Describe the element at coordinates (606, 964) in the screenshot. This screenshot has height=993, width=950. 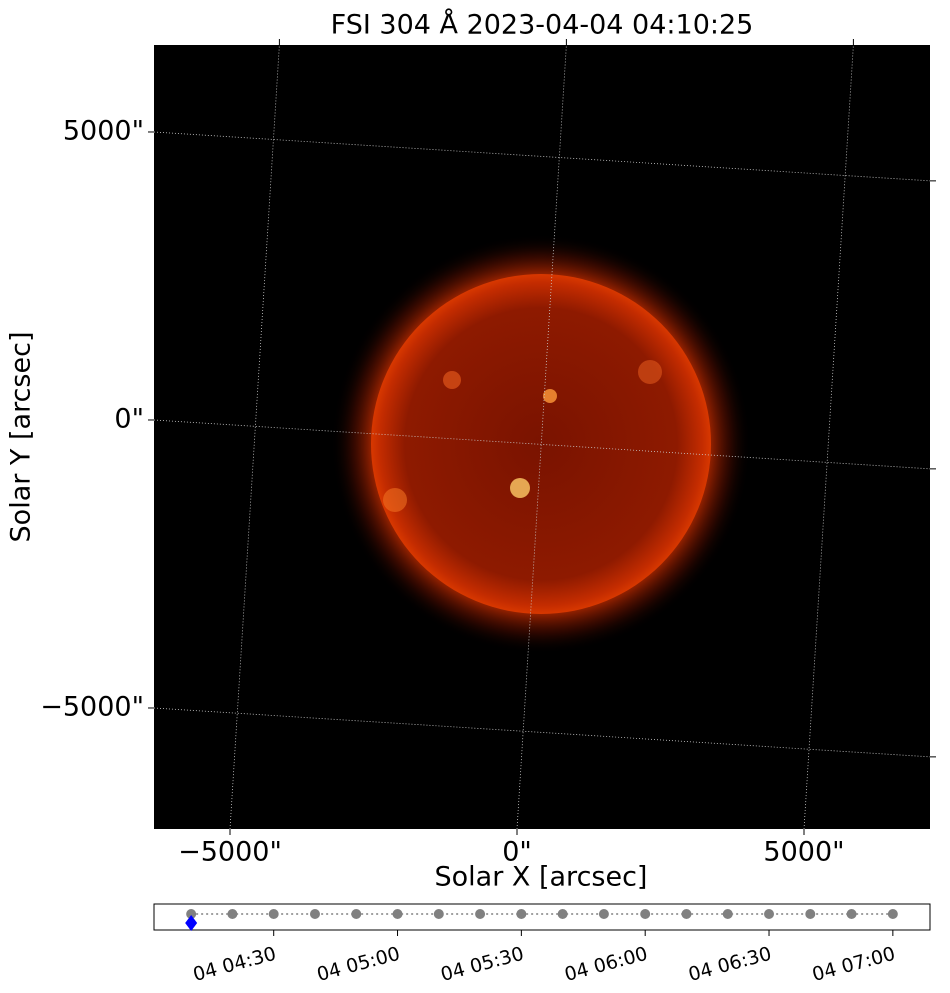
I see `x-tick-label: 04 06:00` at that location.